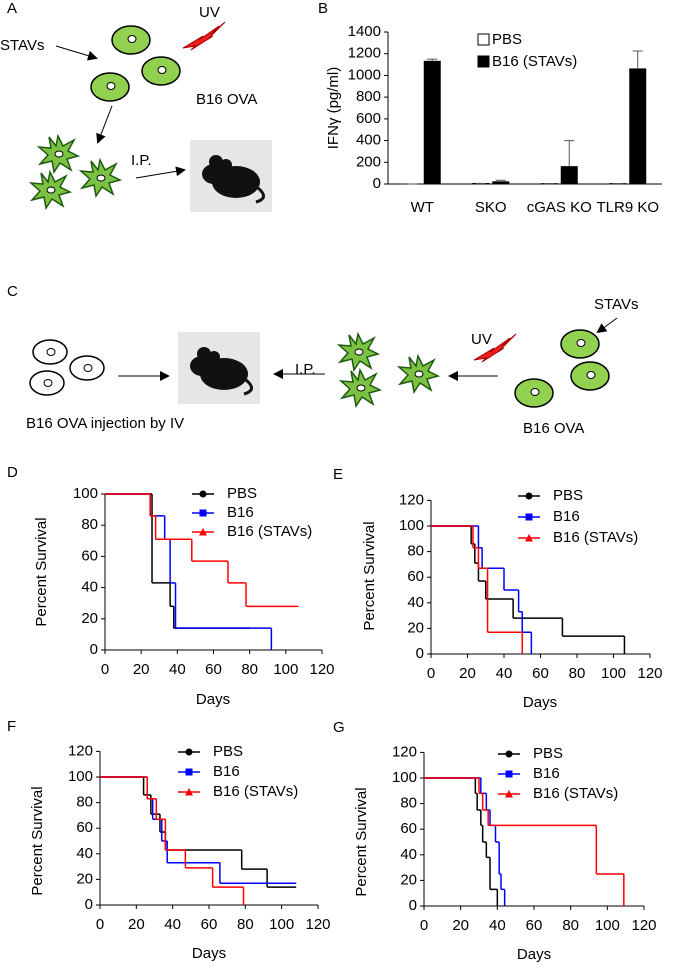 This screenshot has width=674, height=970. Describe the element at coordinates (364, 31) in the screenshot. I see `y-tick-label: 1400` at that location.